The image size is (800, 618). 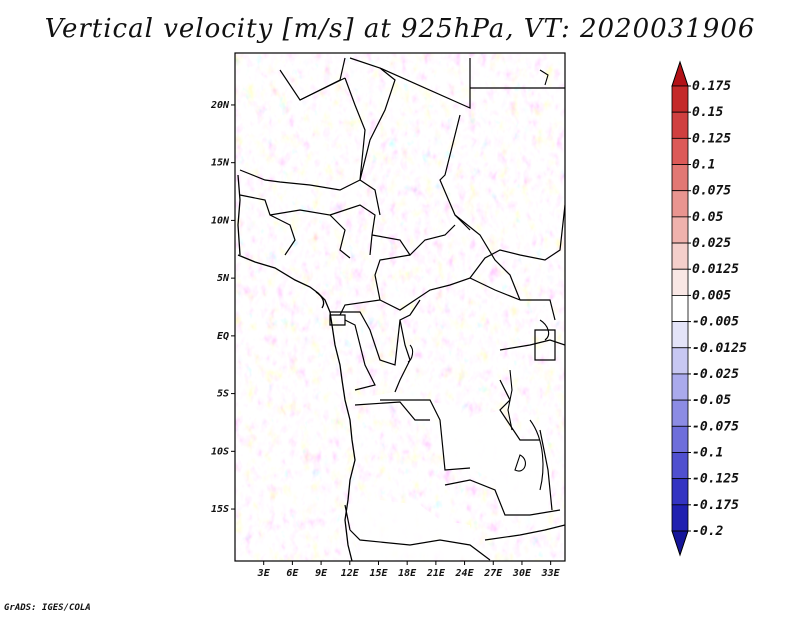 What do you see at coordinates (493, 573) in the screenshot?
I see `lon-tick-label: 27E` at bounding box center [493, 573].